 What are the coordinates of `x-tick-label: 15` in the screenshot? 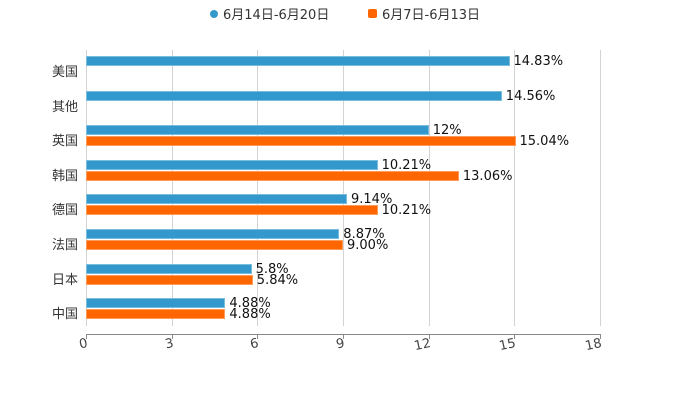 It's located at (507, 345).